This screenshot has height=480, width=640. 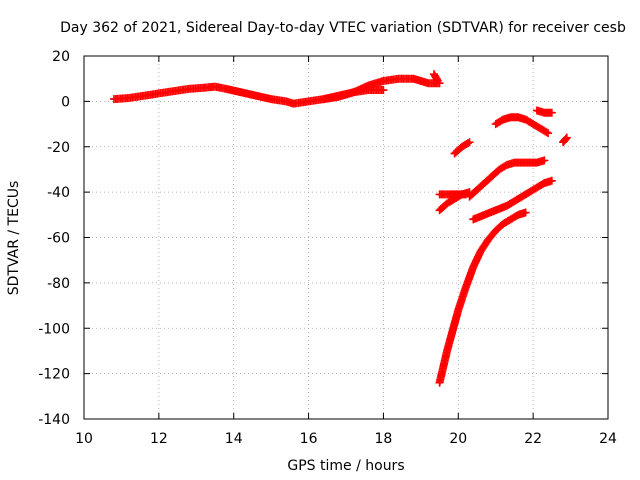 What do you see at coordinates (65, 102) in the screenshot?
I see `y-tick-label: 0` at bounding box center [65, 102].